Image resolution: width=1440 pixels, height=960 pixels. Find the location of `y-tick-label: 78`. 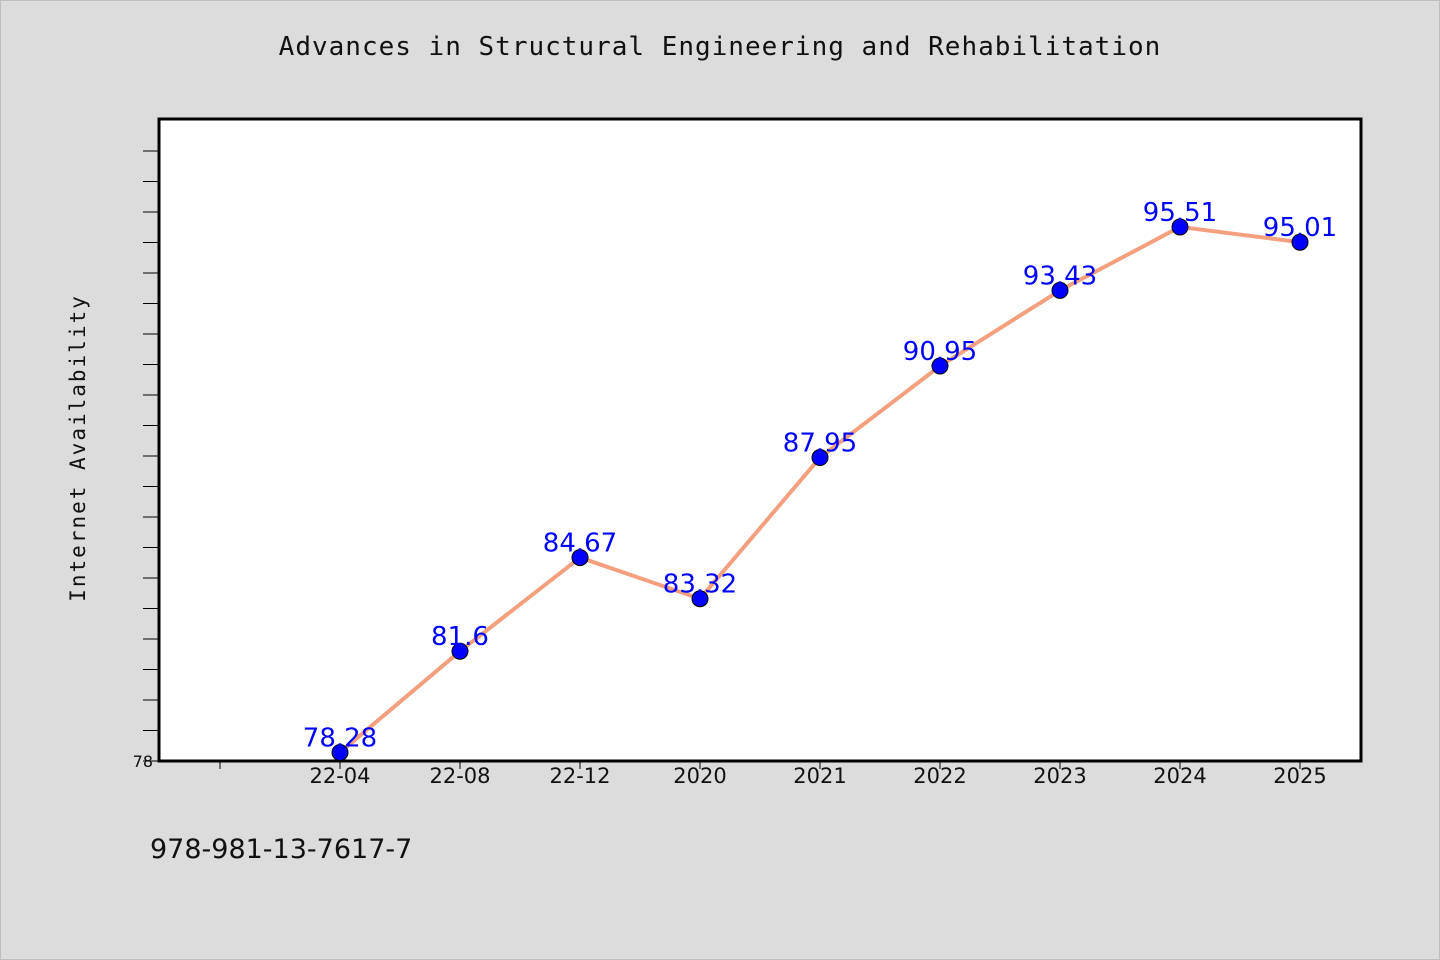

y-tick-label: 78 is located at coordinates (143, 761).